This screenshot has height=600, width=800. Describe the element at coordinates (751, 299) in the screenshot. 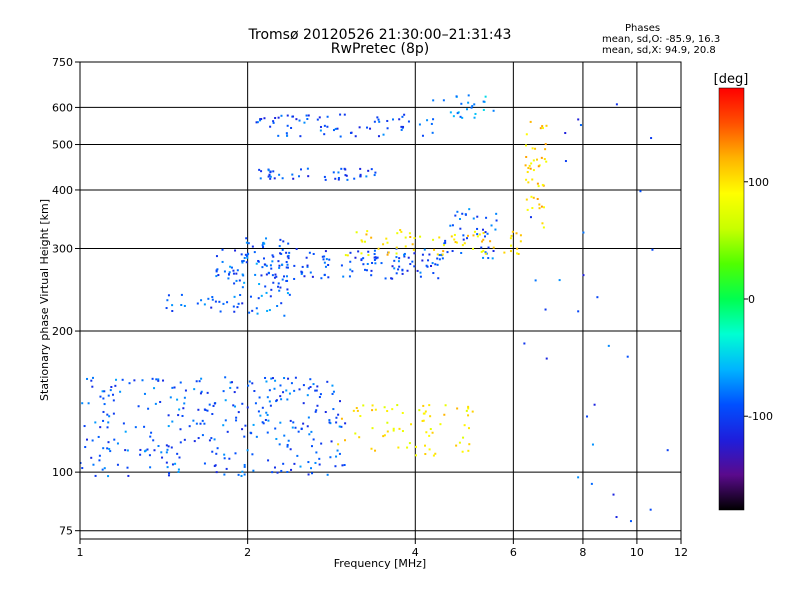

I see `colorbar-tick-label: 0` at that location.